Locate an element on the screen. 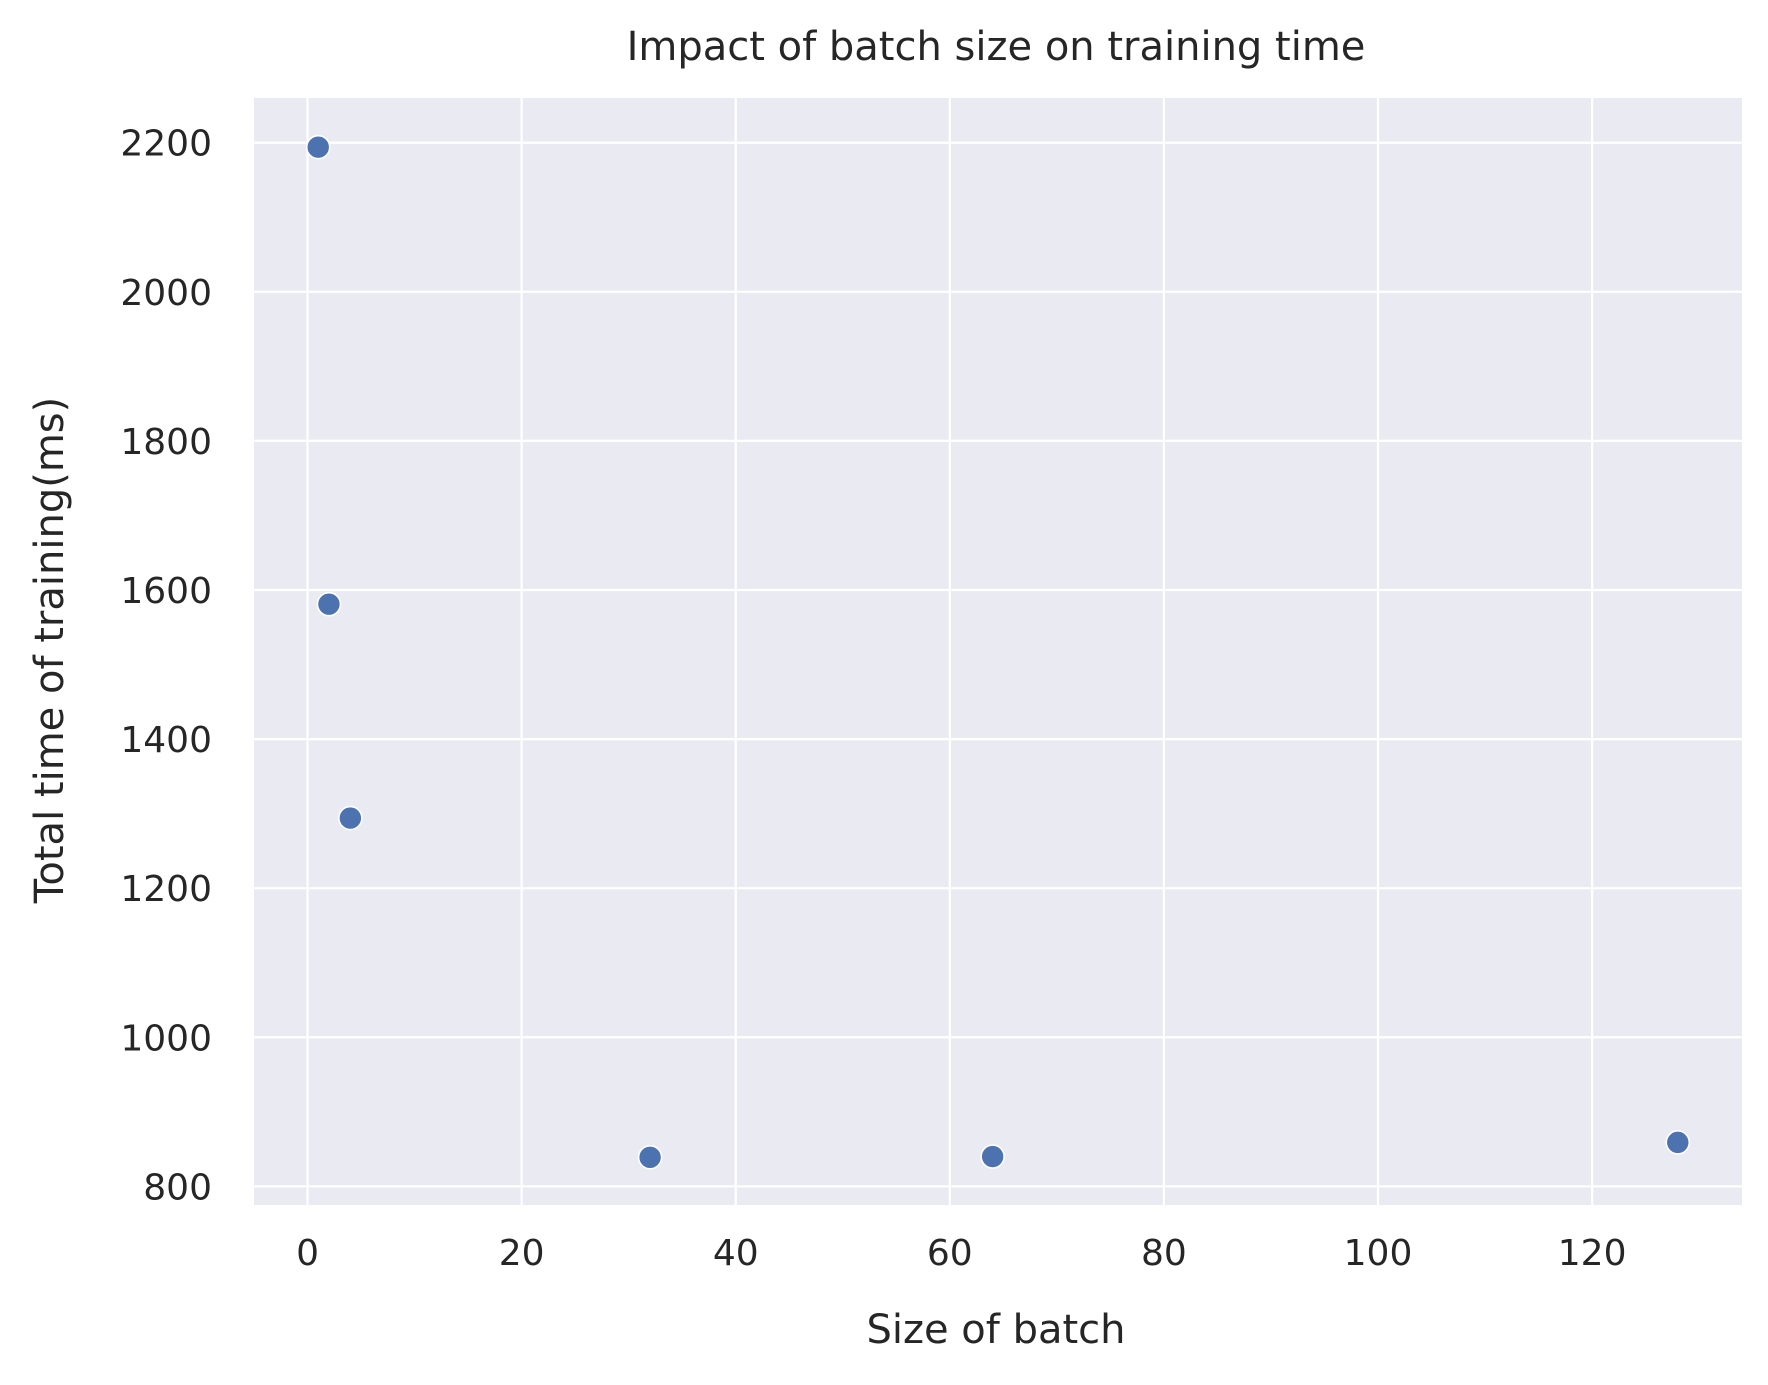 The image size is (1768, 1385). y-tick-label: 1800 is located at coordinates (166, 442).